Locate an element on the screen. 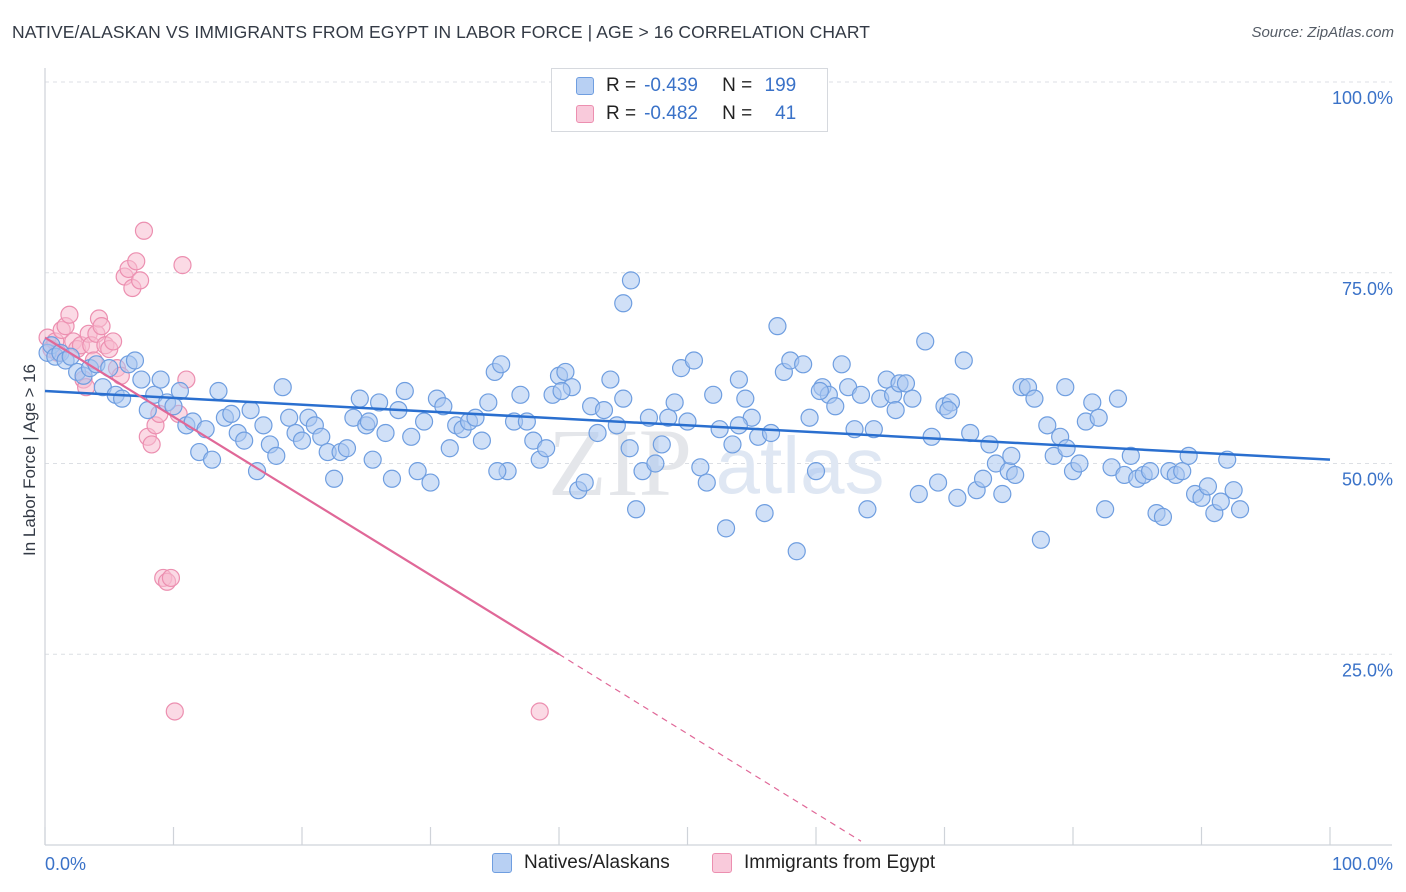 This screenshot has width=1406, height=892. source-label: Source: ZipAtlas.com is located at coordinates (1322, 32).